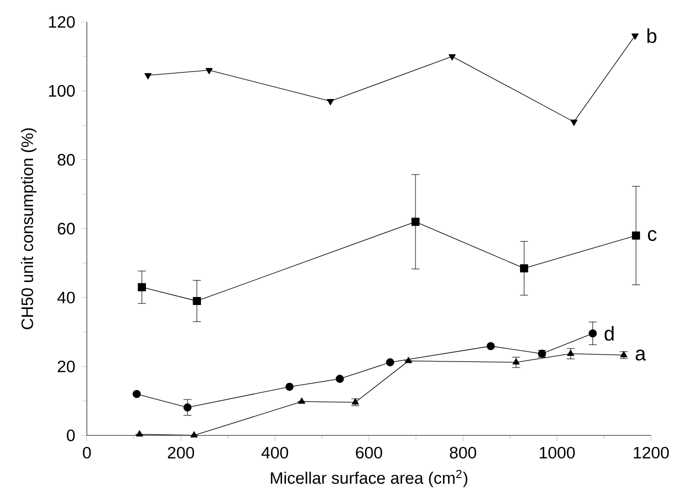  What do you see at coordinates (66, 298) in the screenshot?
I see `y-tick-label: 40` at bounding box center [66, 298].